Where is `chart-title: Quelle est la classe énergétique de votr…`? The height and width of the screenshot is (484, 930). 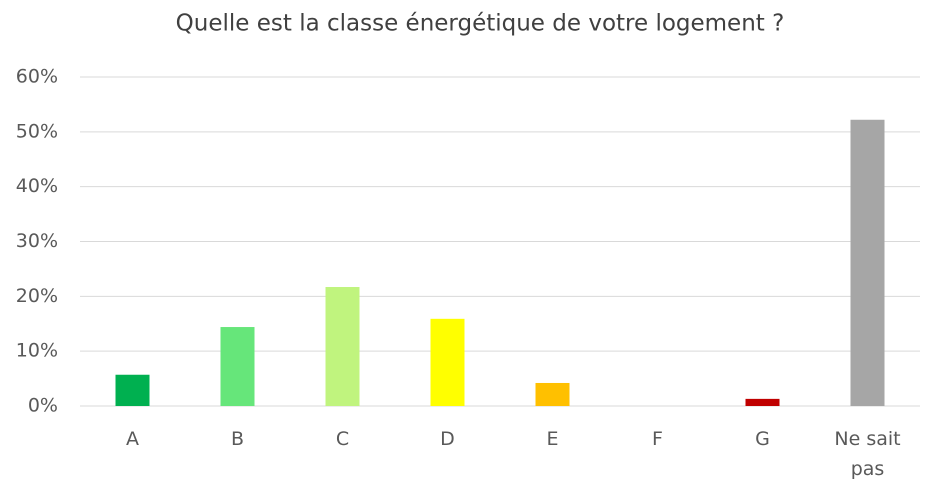
chart-title: Quelle est la classe énergétique de votr… is located at coordinates (480, 24).